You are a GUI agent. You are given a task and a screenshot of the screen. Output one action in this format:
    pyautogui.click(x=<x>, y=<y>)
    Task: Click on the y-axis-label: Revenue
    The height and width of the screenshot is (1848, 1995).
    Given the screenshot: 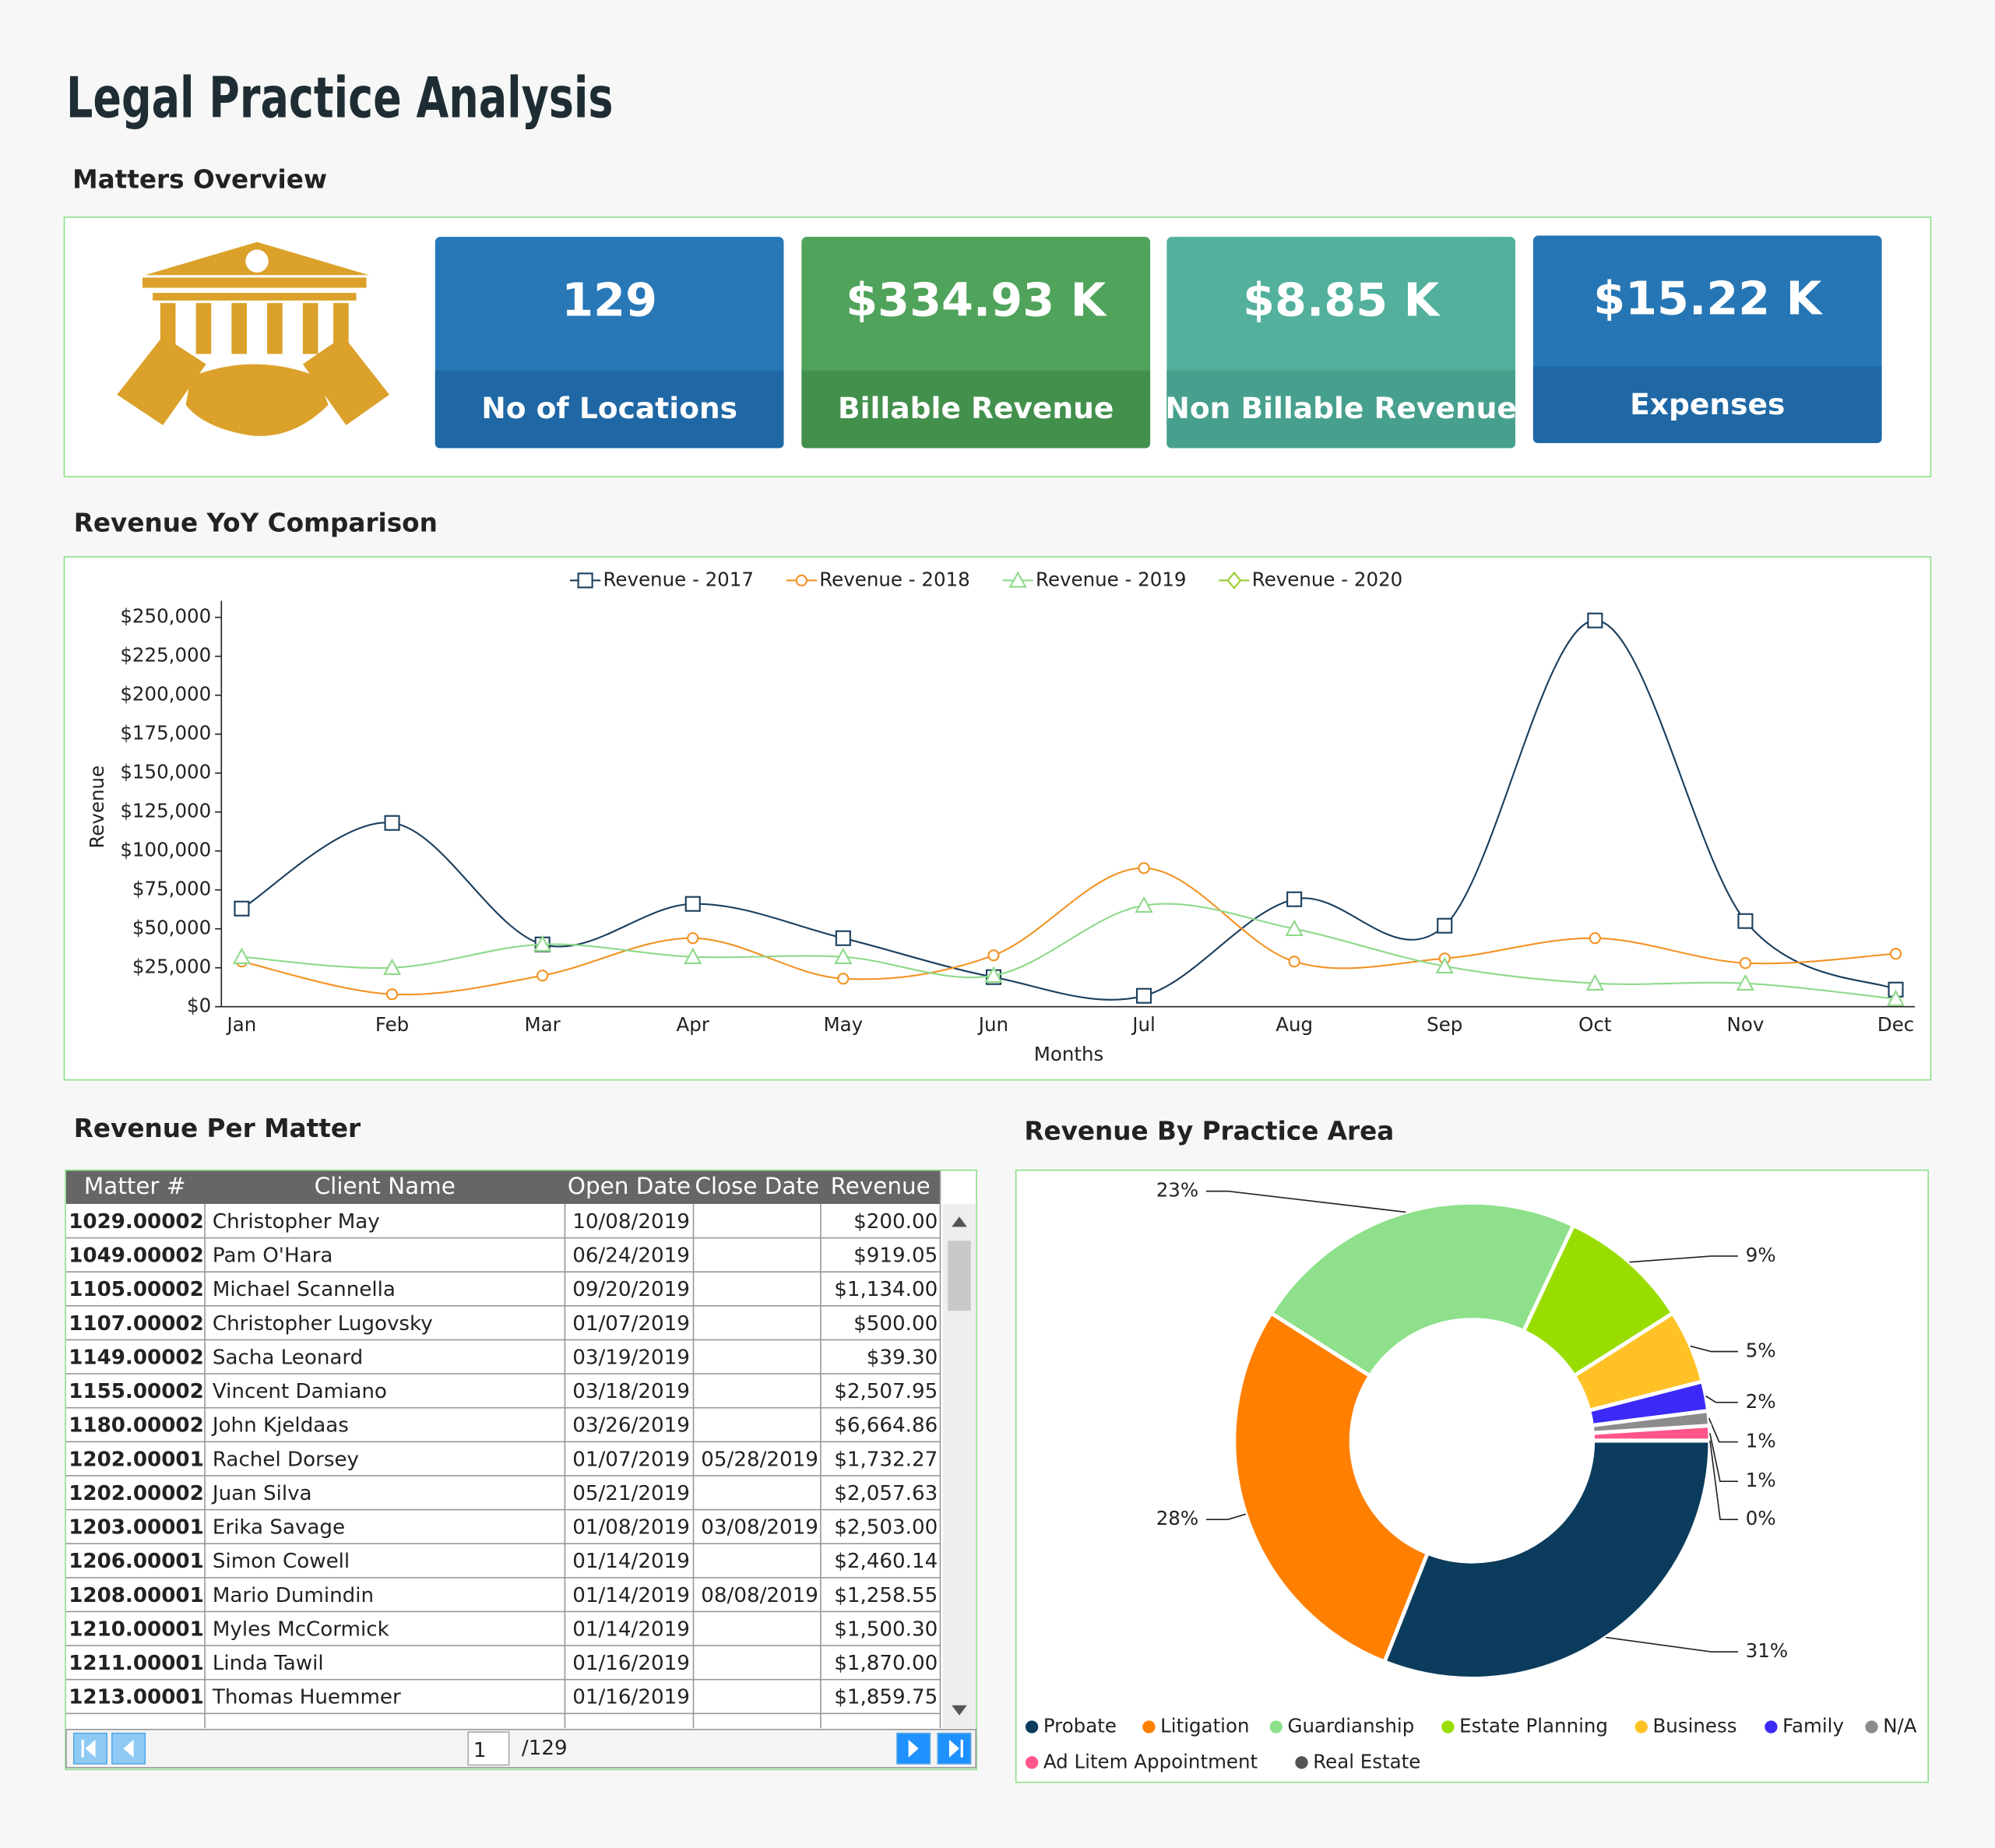 What is the action you would take?
    pyautogui.click(x=97, y=808)
    